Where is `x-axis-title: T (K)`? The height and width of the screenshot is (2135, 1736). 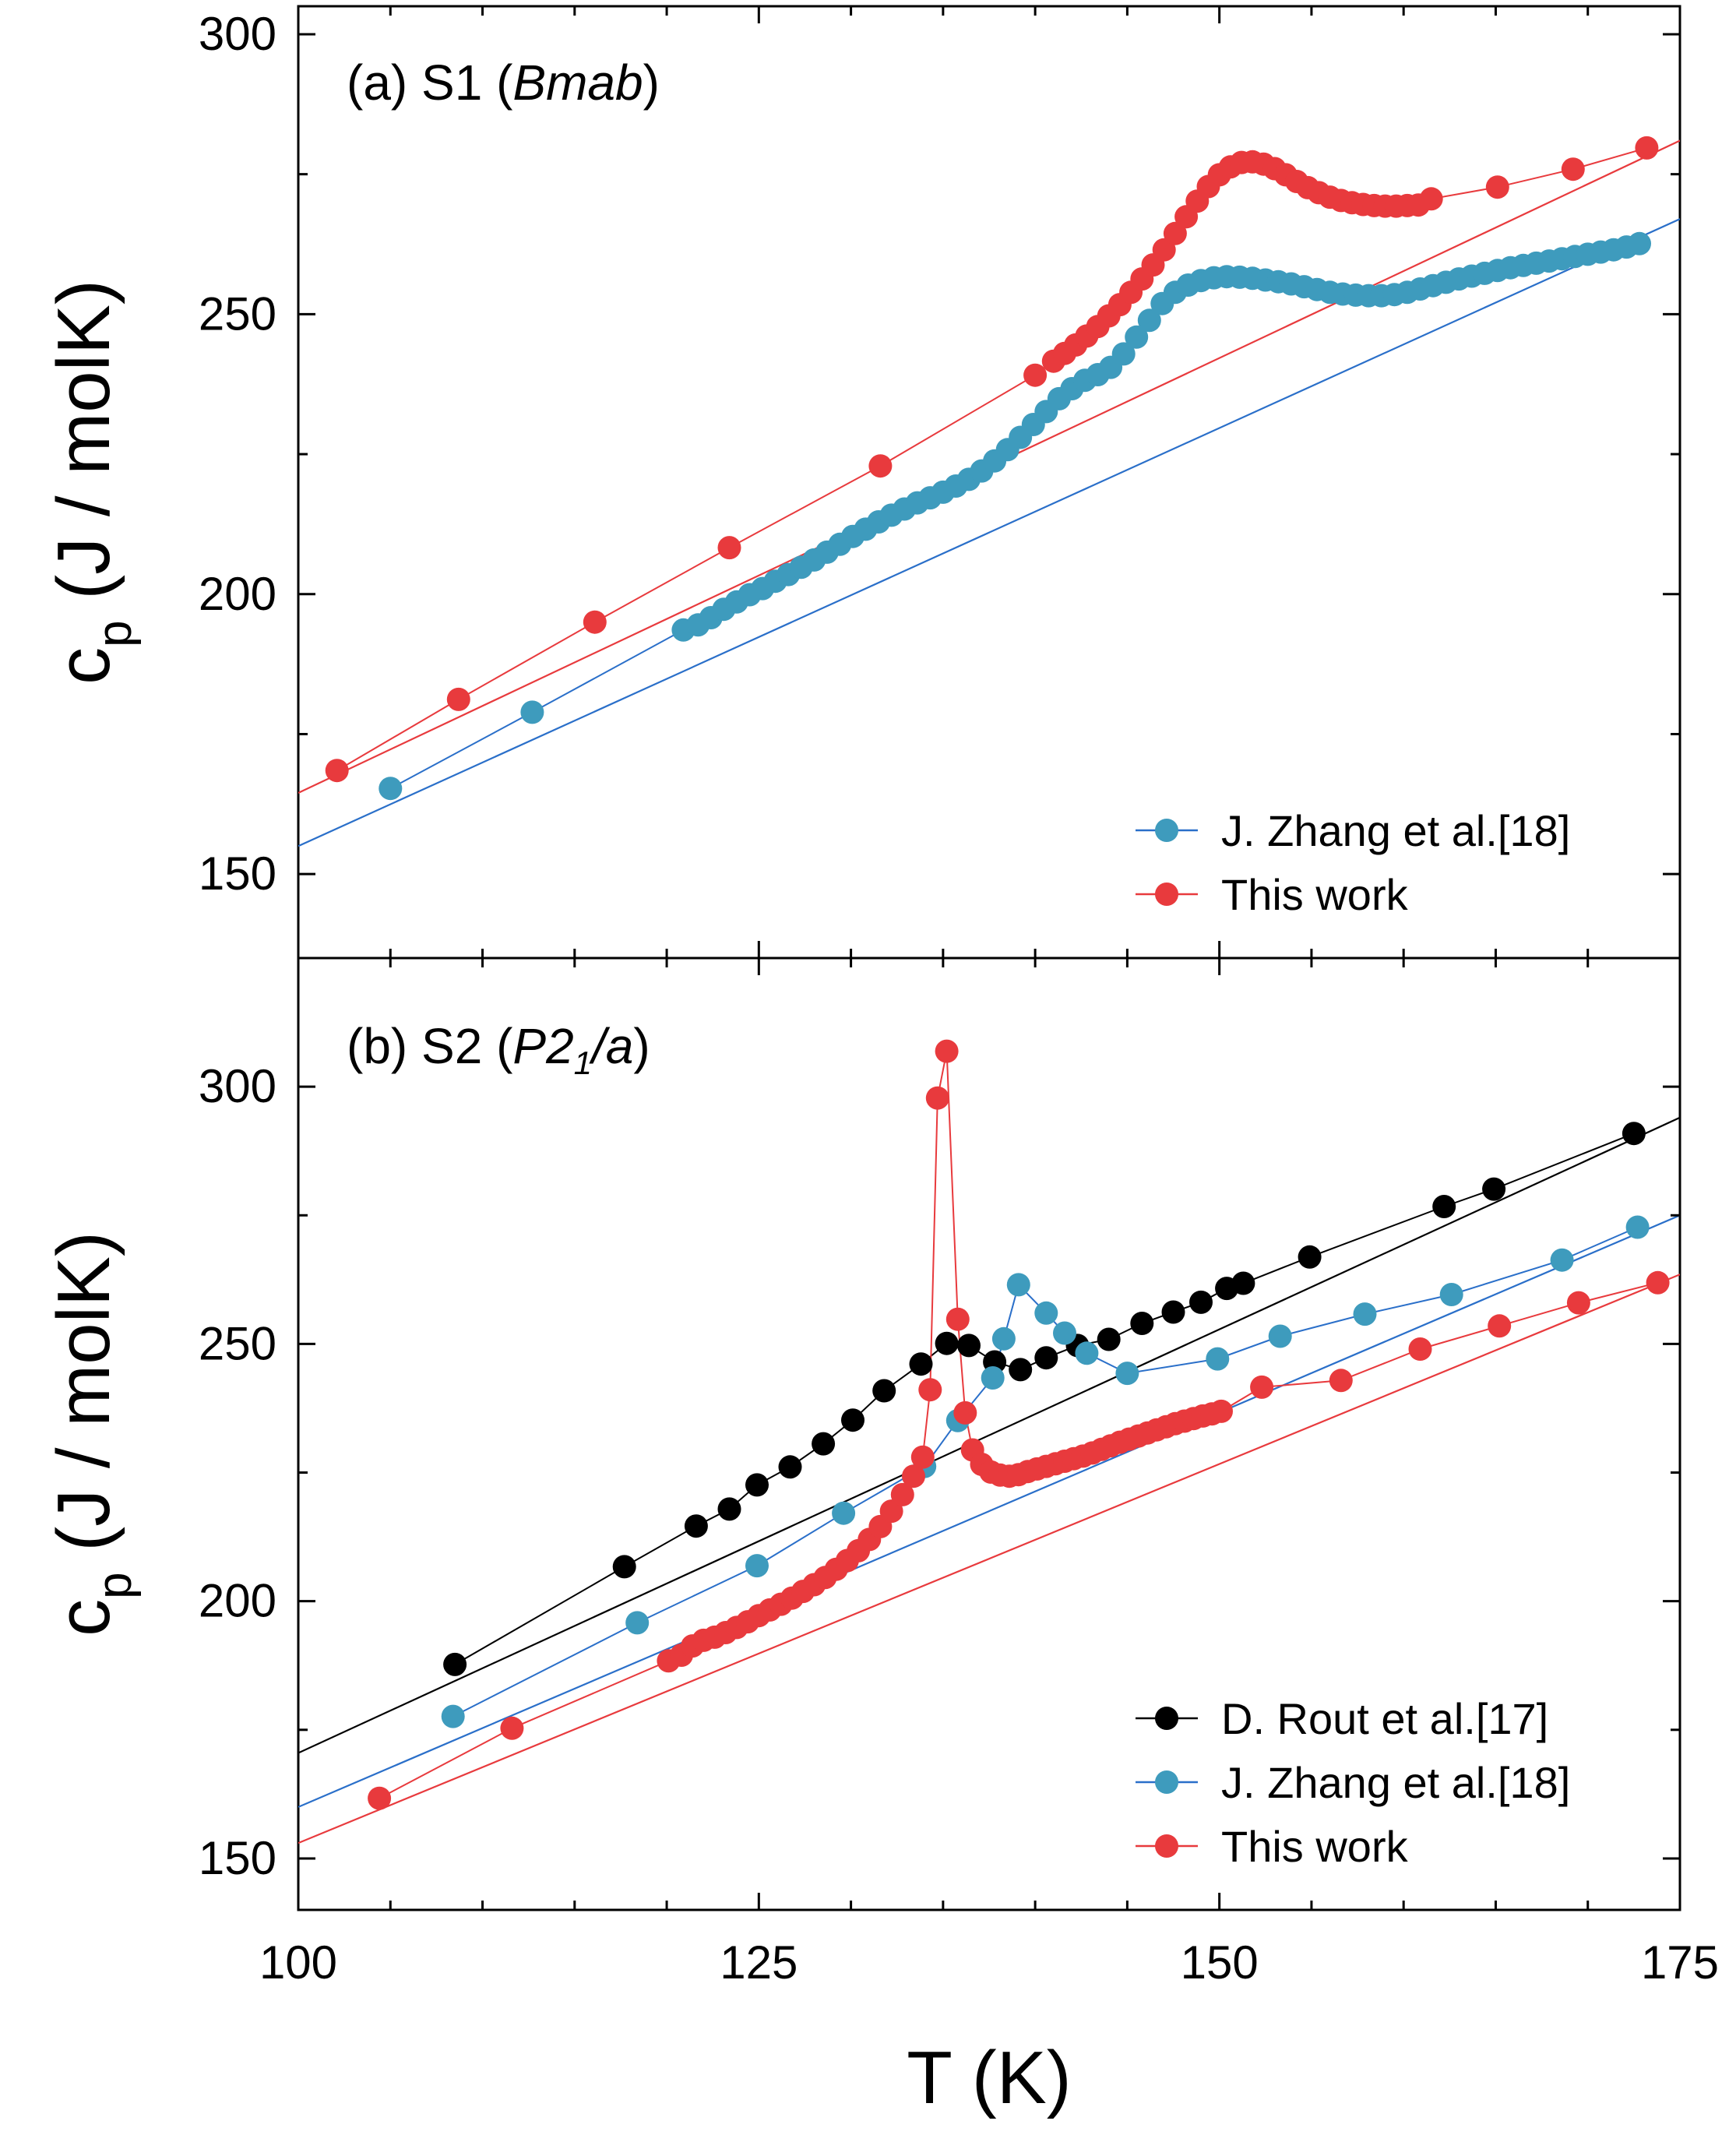
x-axis-title: T (K) is located at coordinates (989, 2077).